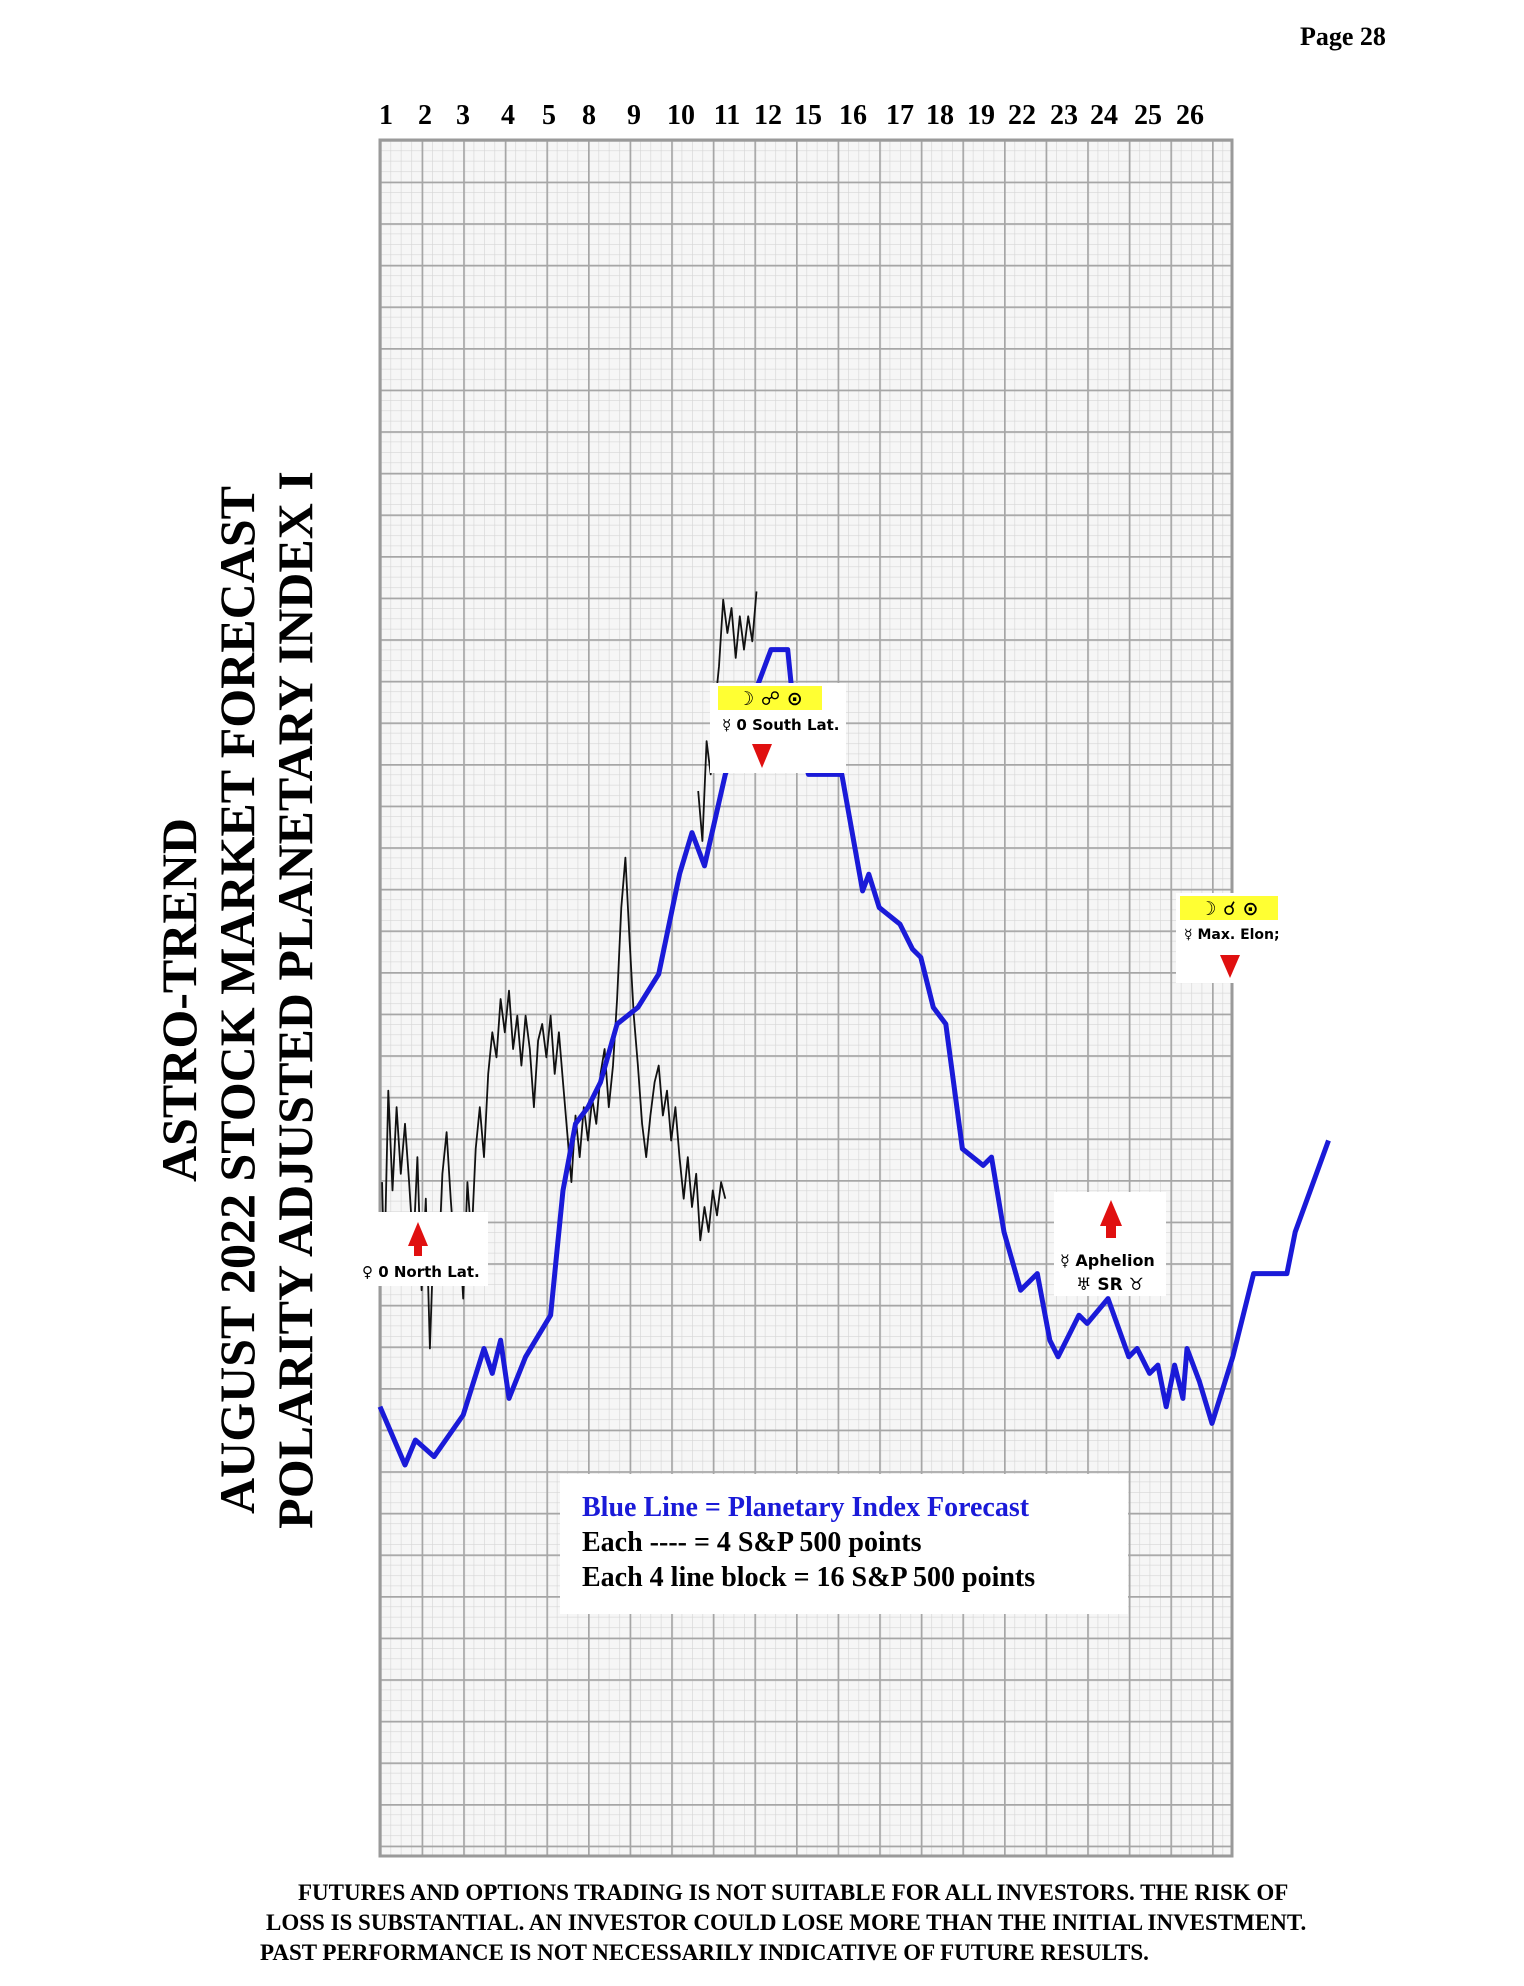  What do you see at coordinates (549, 115) in the screenshot?
I see `x-tick-label: 5` at bounding box center [549, 115].